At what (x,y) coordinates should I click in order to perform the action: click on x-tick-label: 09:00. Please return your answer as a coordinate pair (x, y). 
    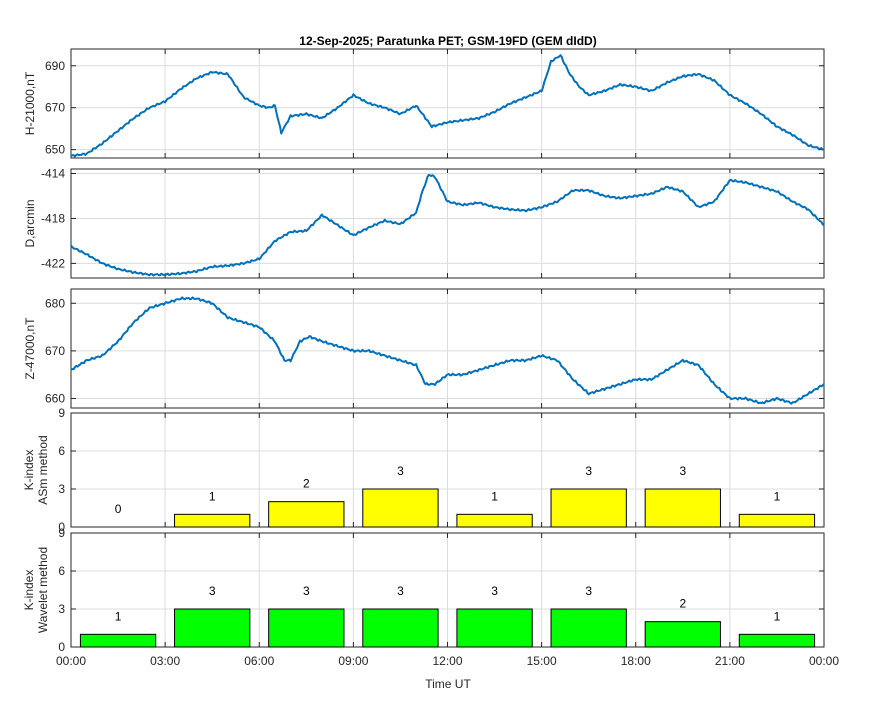
    Looking at the image, I should click on (353, 661).